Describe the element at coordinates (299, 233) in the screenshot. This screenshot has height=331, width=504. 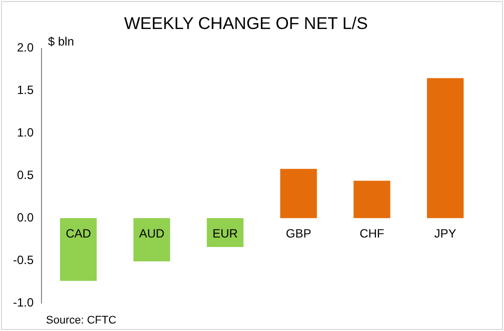
I see `x-tick-label: GBP` at that location.